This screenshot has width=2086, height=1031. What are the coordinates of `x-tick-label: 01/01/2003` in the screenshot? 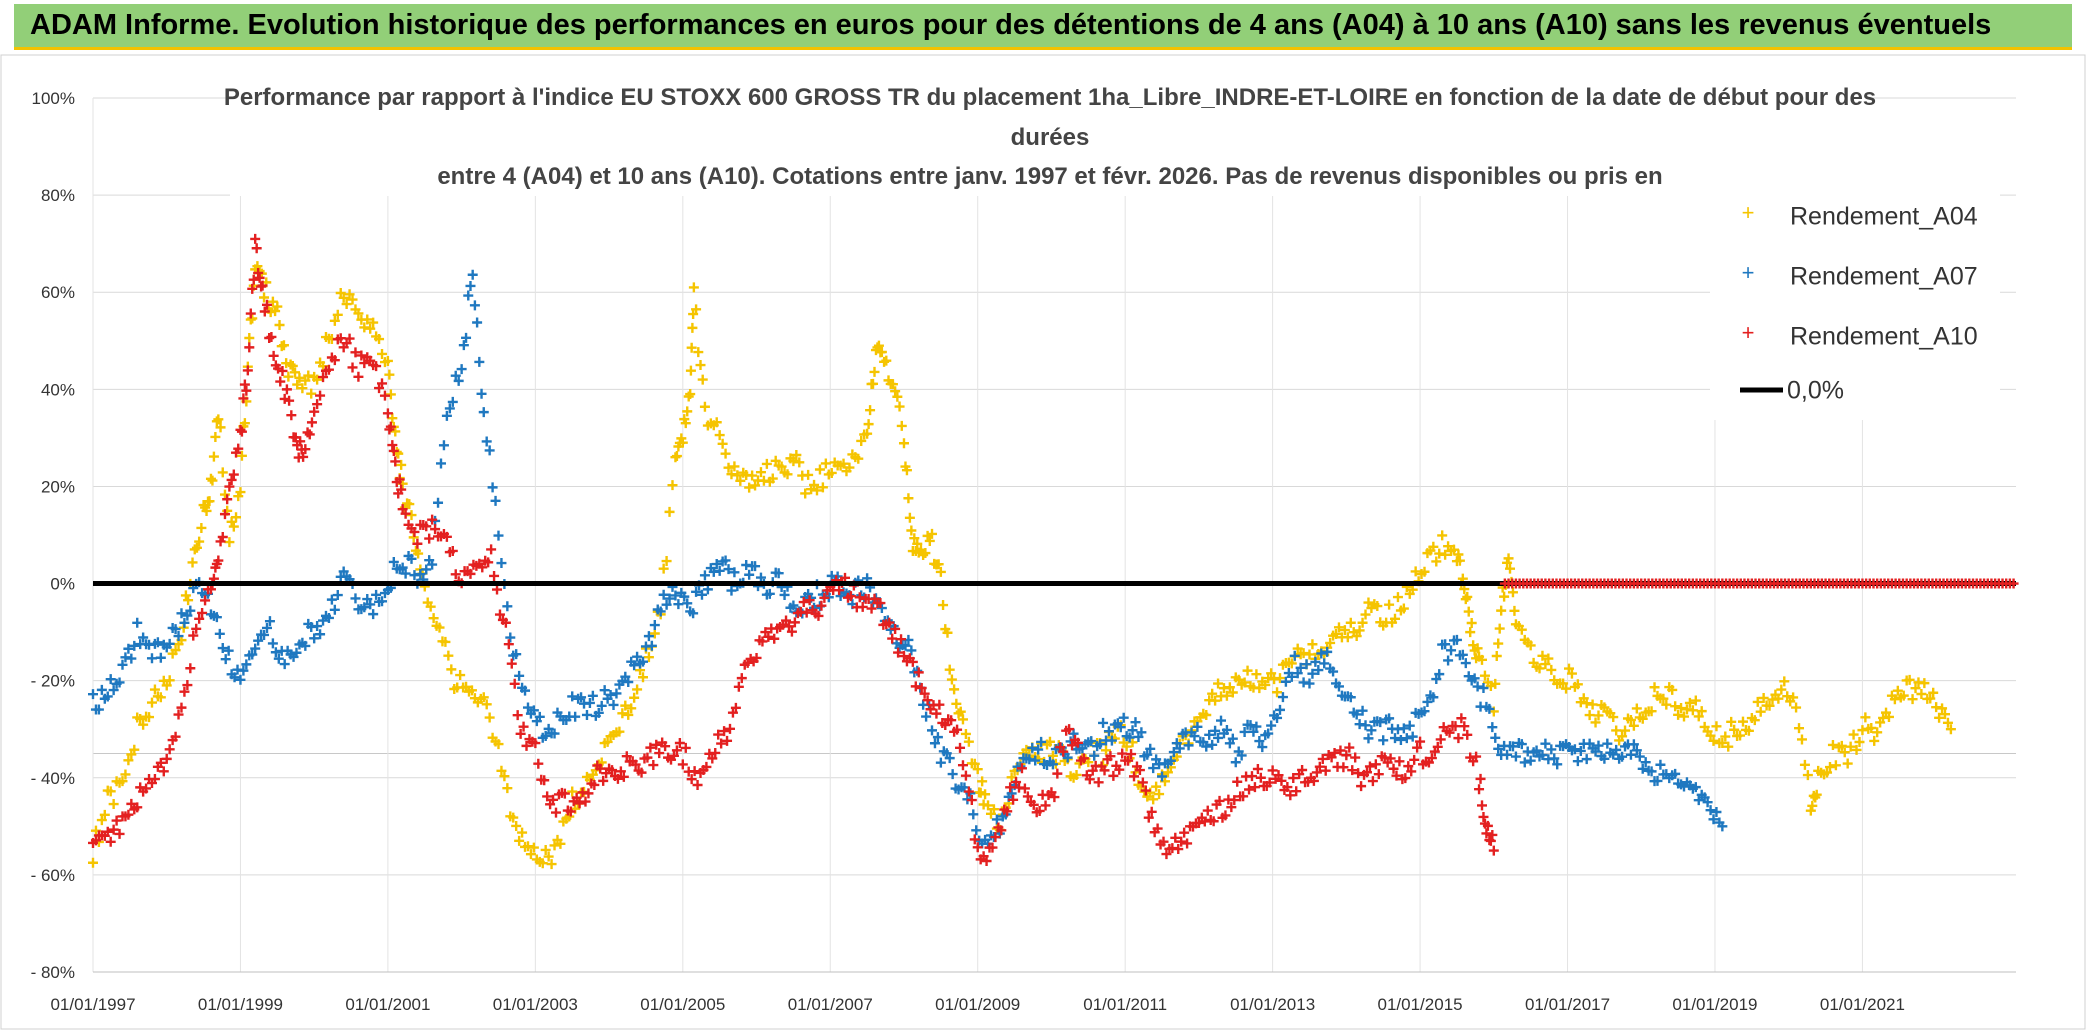 It's located at (535, 1004).